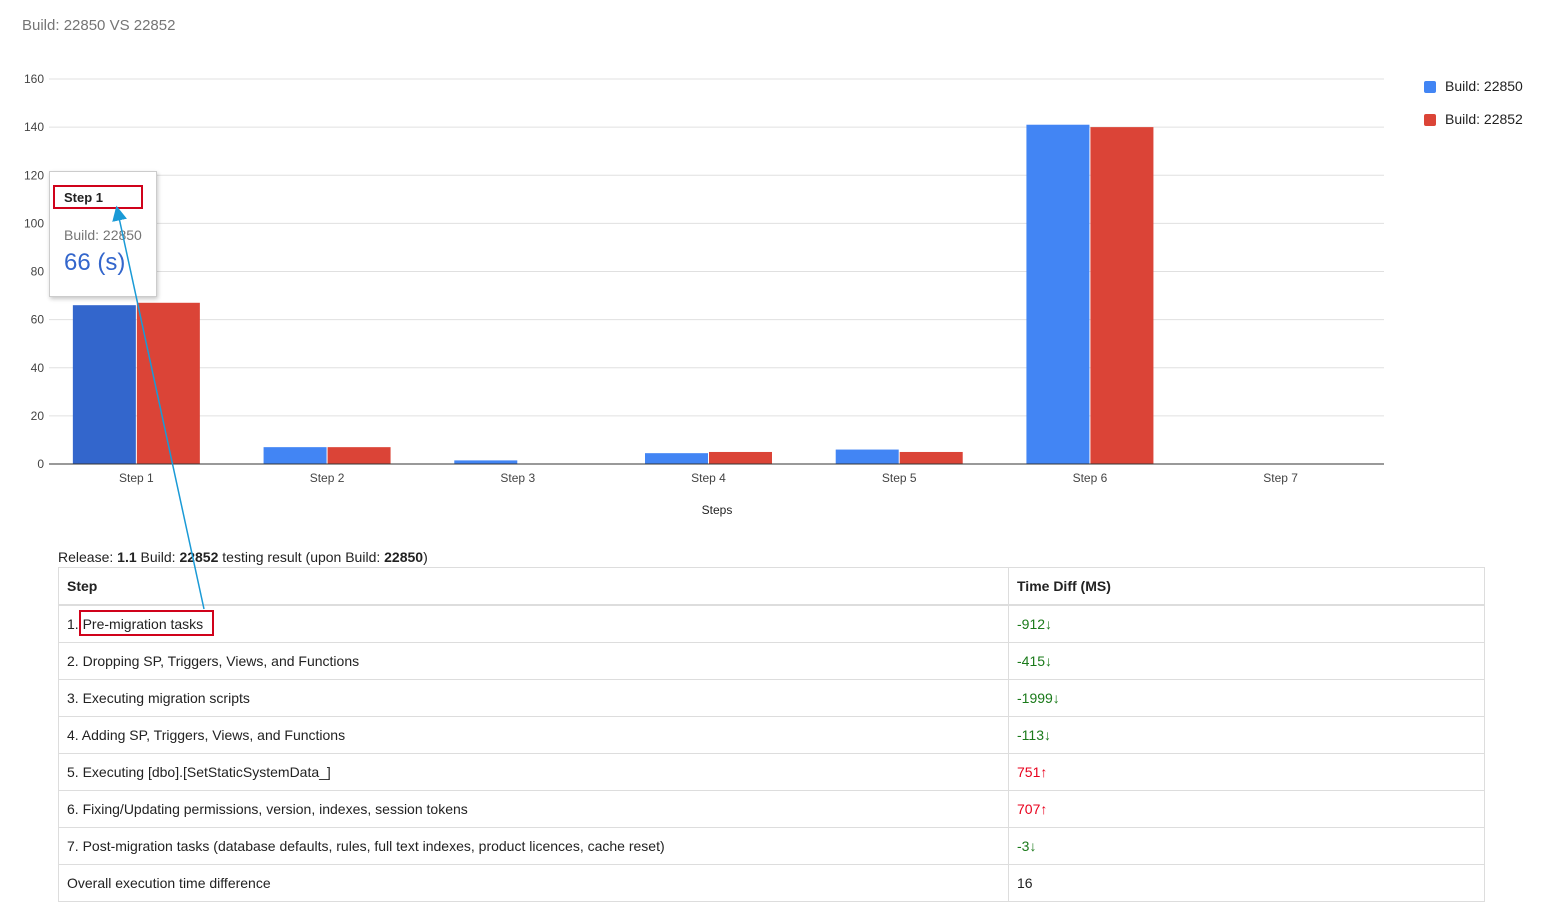 Image resolution: width=1552 pixels, height=922 pixels. What do you see at coordinates (103, 235) in the screenshot?
I see `tooltip-series-label: Build: 22850` at bounding box center [103, 235].